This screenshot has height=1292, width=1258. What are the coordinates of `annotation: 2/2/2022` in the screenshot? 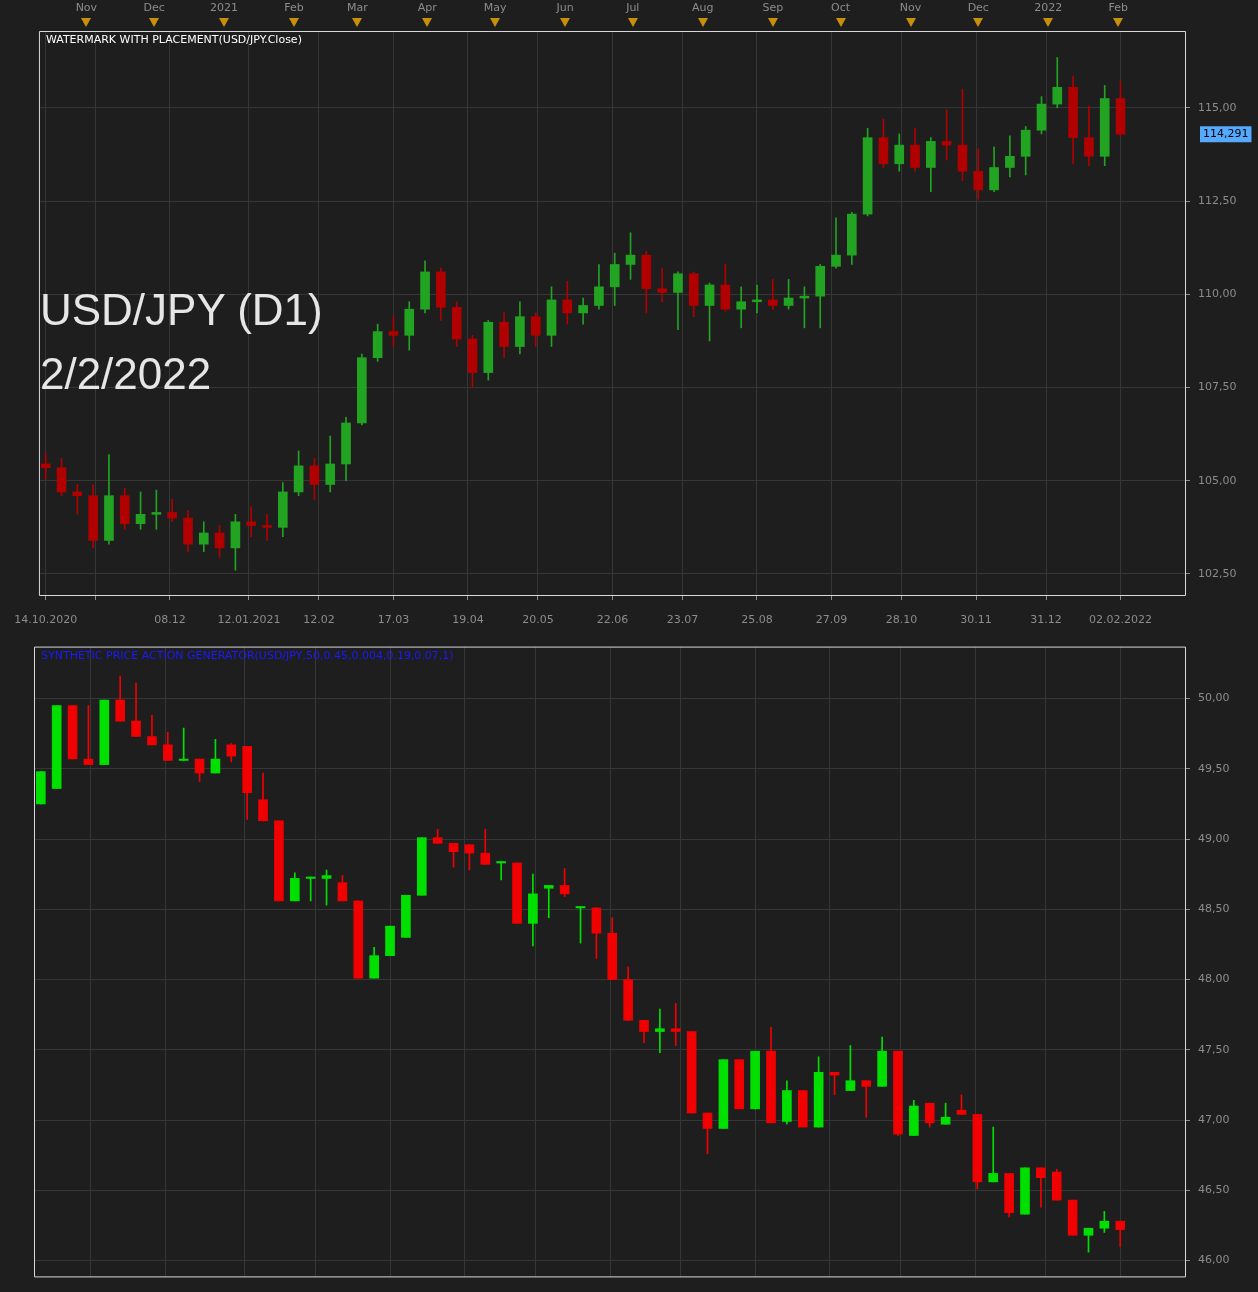 It's located at (125, 373).